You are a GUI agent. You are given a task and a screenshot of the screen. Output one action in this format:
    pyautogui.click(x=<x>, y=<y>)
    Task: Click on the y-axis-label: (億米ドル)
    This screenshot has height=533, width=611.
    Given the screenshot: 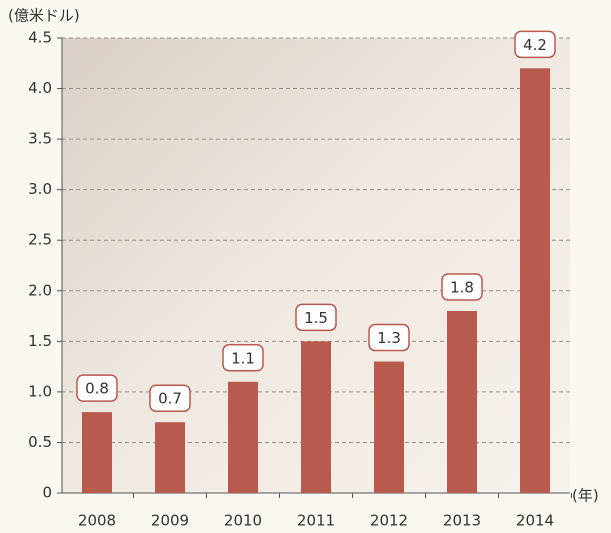 What is the action you would take?
    pyautogui.click(x=44, y=16)
    